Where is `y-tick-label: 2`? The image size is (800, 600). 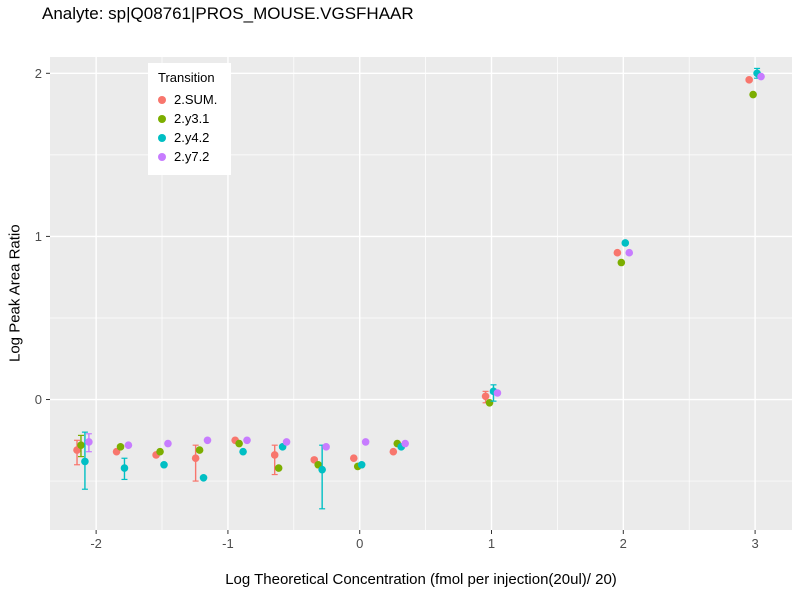
y-tick-label: 2 is located at coordinates (38, 73).